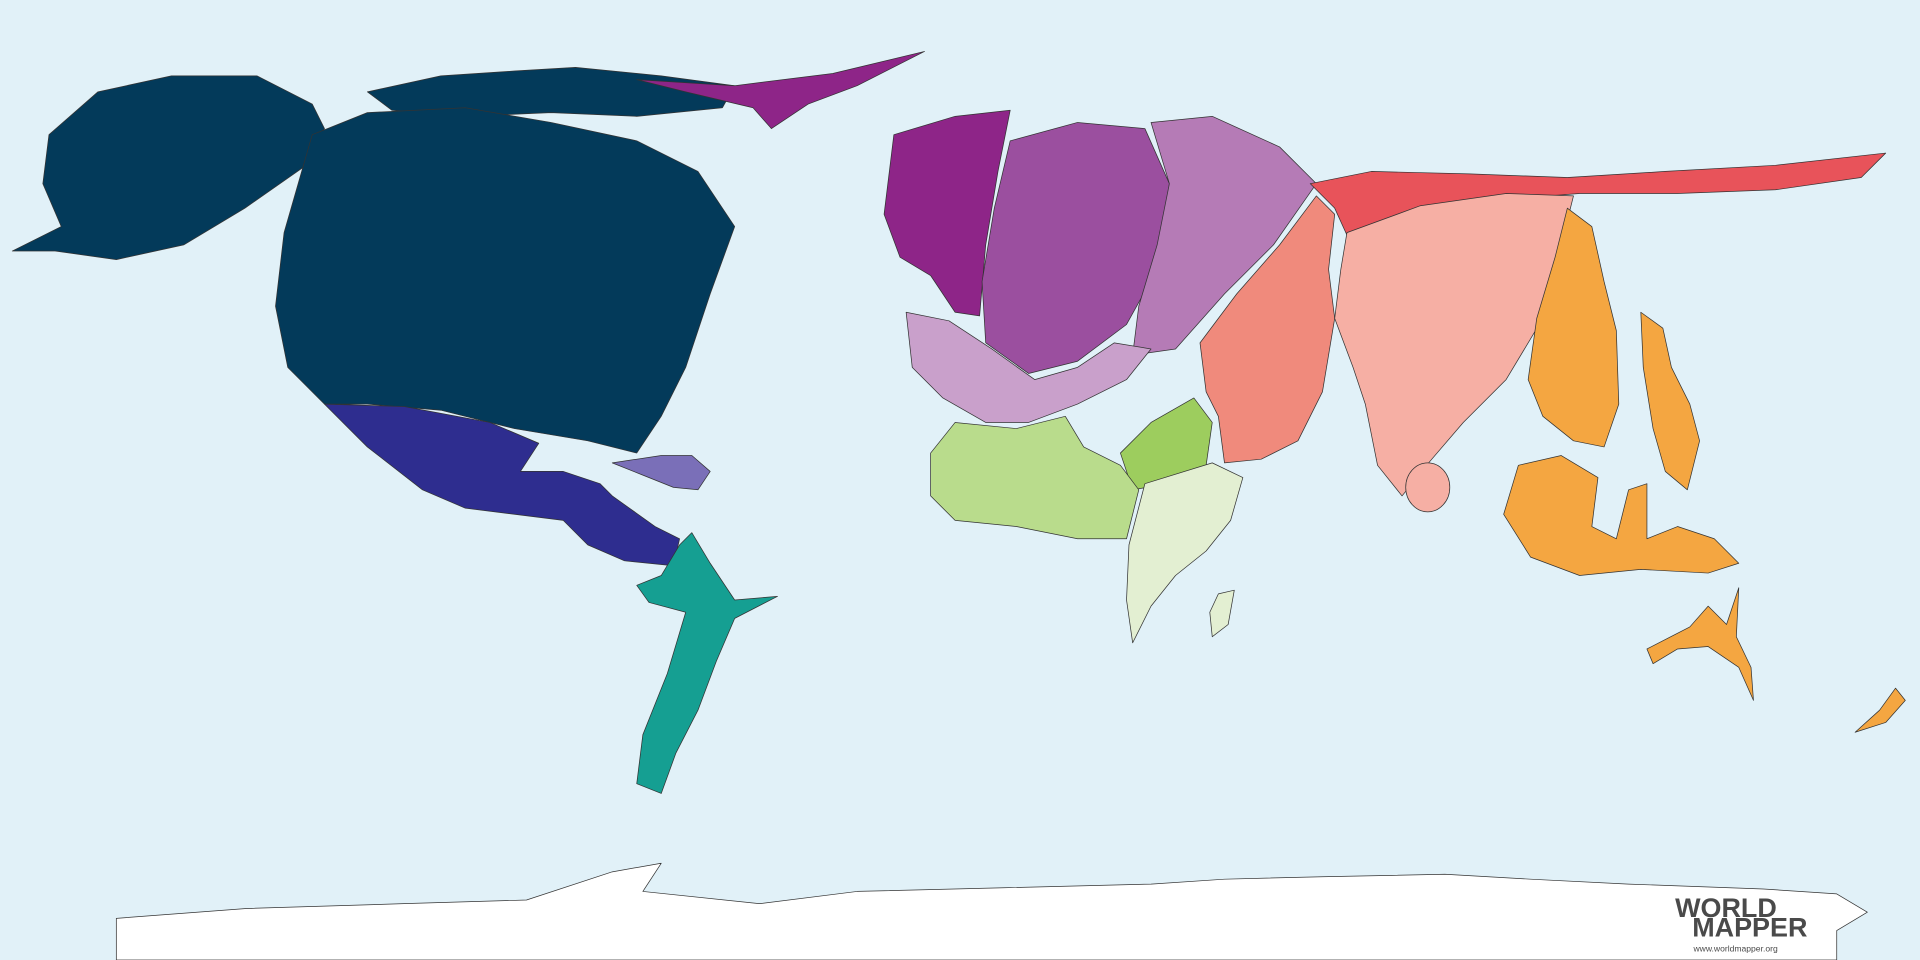 The image size is (1920, 960). Describe the element at coordinates (1454, 345) in the screenshot. I see `south-asia` at that location.